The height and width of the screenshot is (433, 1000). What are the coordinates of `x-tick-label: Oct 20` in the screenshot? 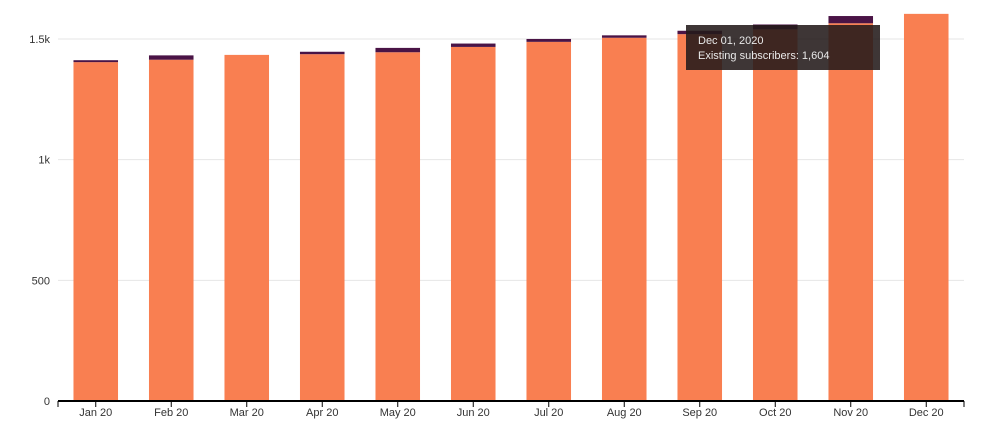 It's located at (775, 413).